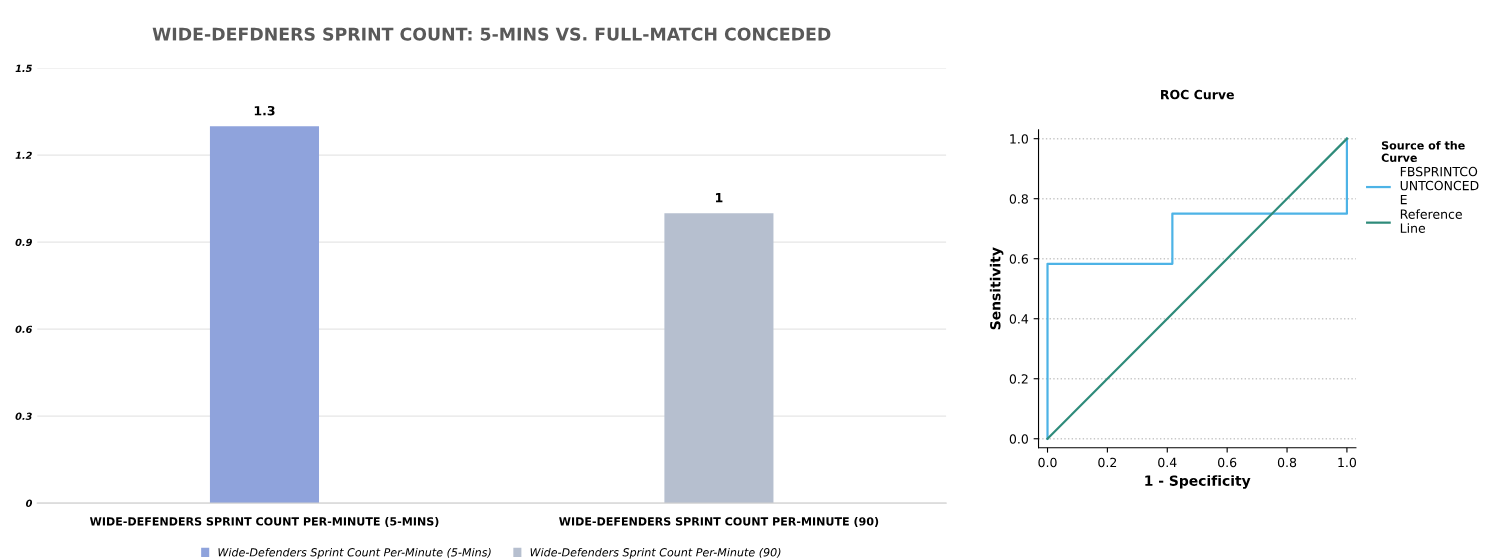  I want to click on y-tick-label: 0.9, so click(23, 242).